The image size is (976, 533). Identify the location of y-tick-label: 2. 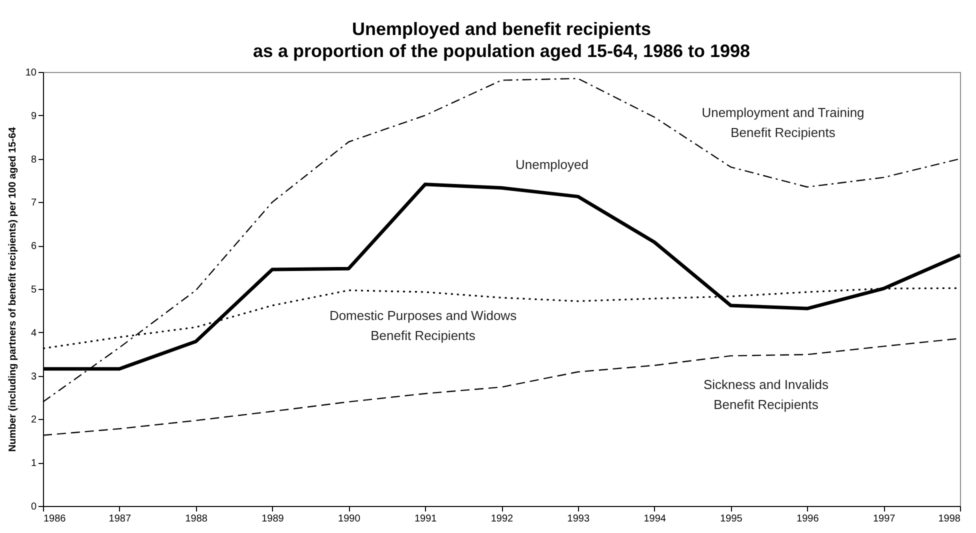
(33, 420).